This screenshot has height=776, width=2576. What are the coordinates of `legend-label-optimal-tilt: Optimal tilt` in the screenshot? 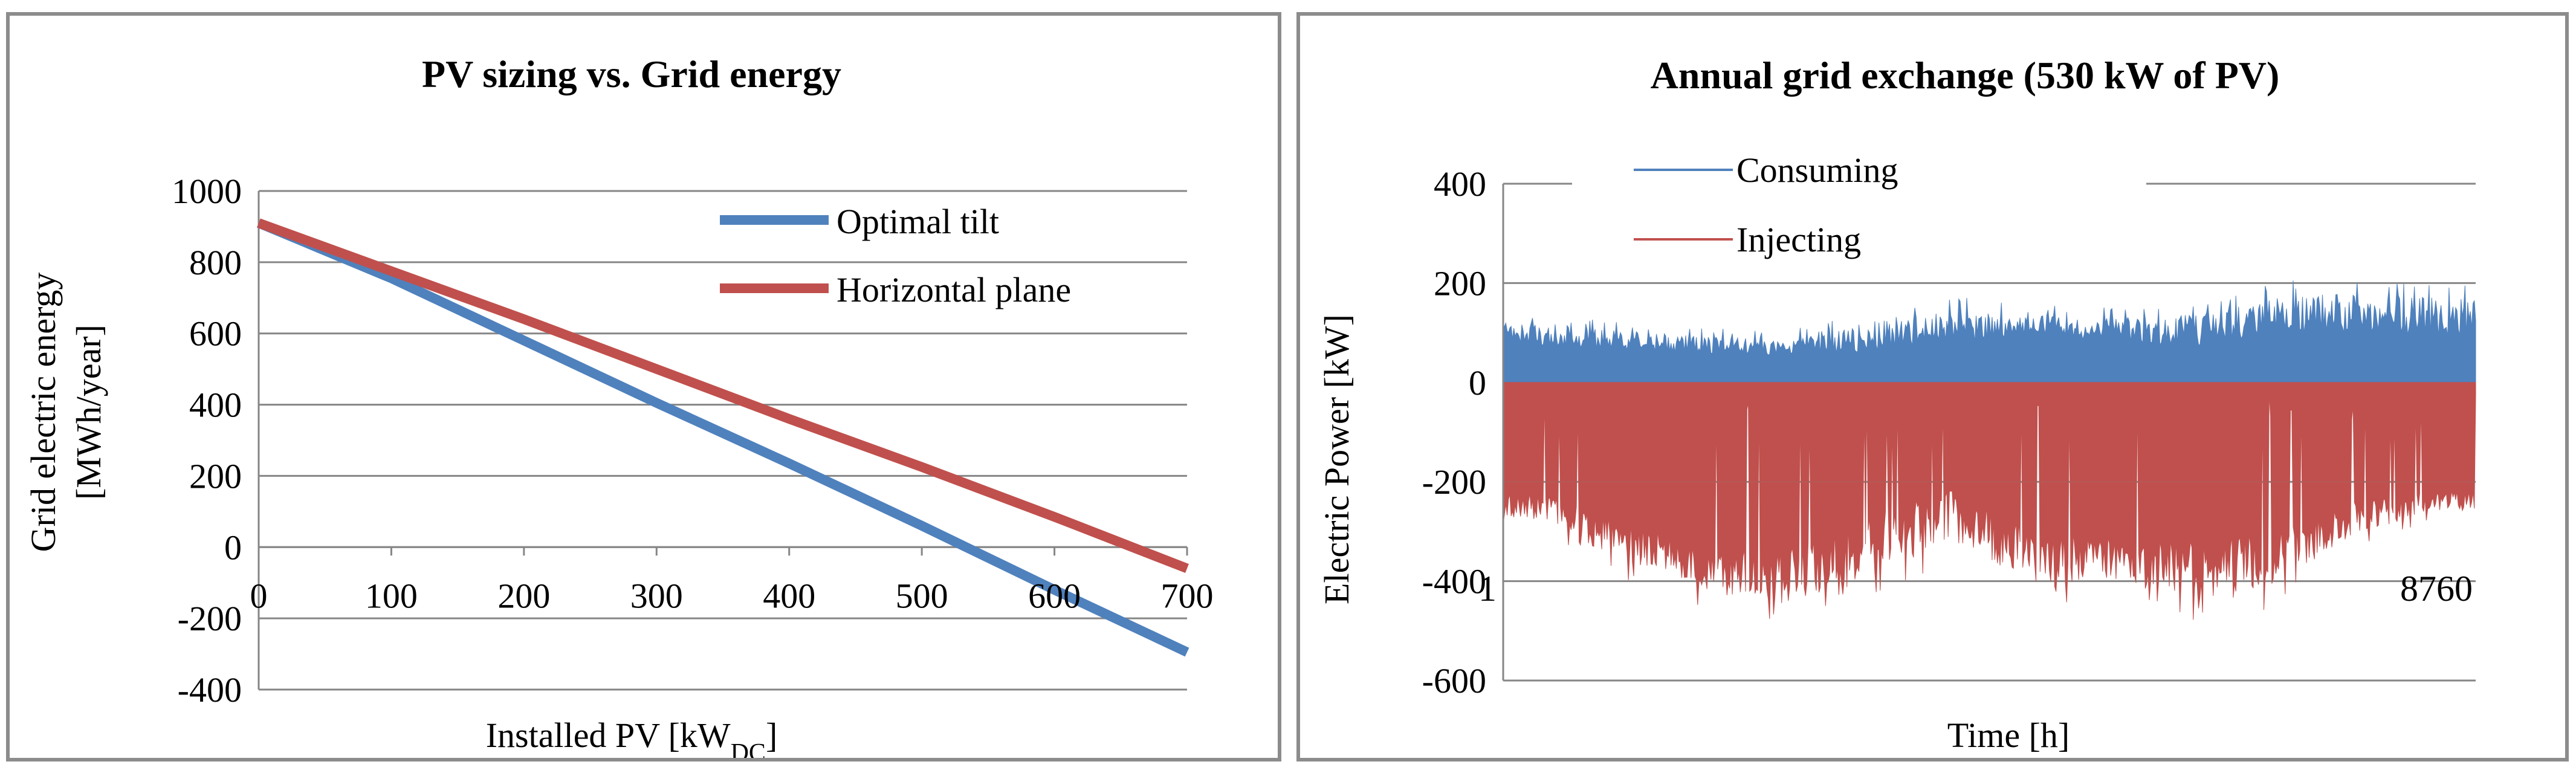 It's located at (918, 221).